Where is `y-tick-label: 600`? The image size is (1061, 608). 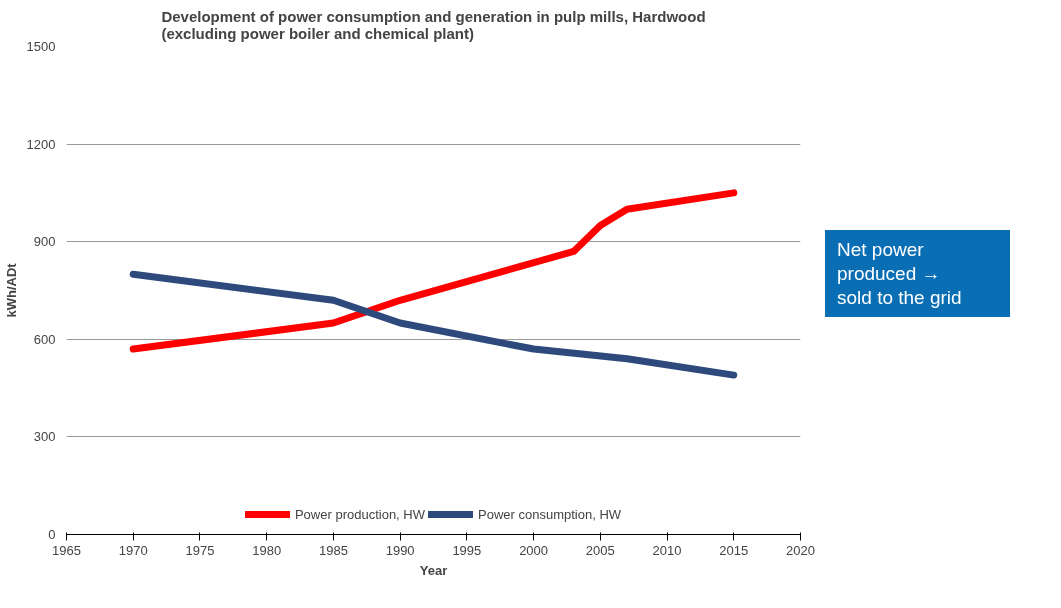 y-tick-label: 600 is located at coordinates (44, 339).